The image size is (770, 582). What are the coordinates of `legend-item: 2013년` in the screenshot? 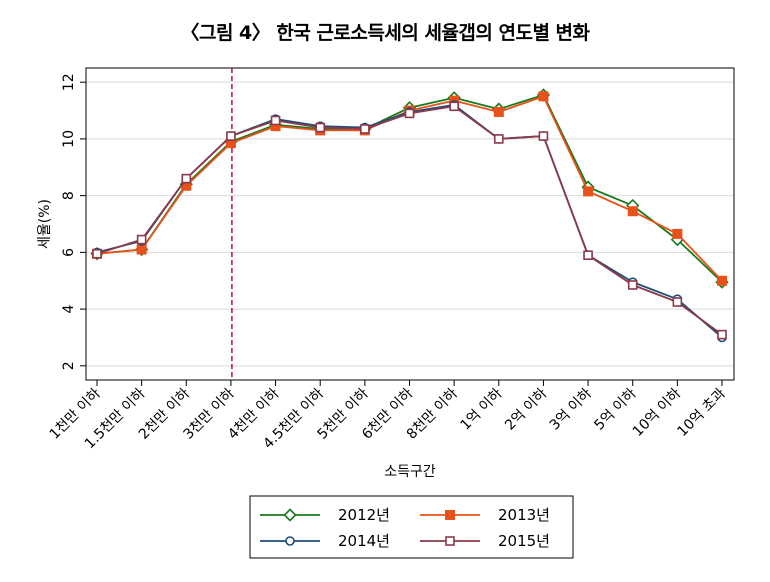 It's located at (485, 515).